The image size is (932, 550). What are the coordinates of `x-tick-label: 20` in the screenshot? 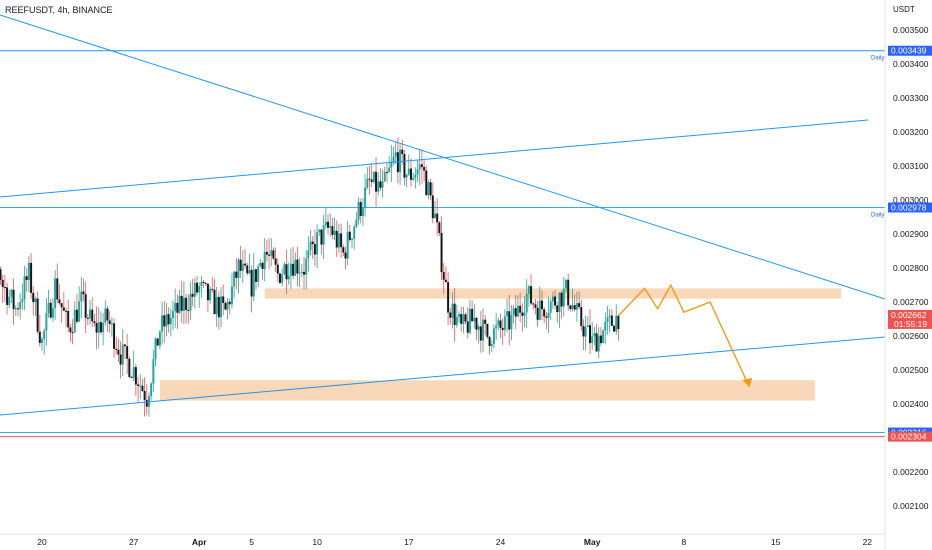 It's located at (42, 542).